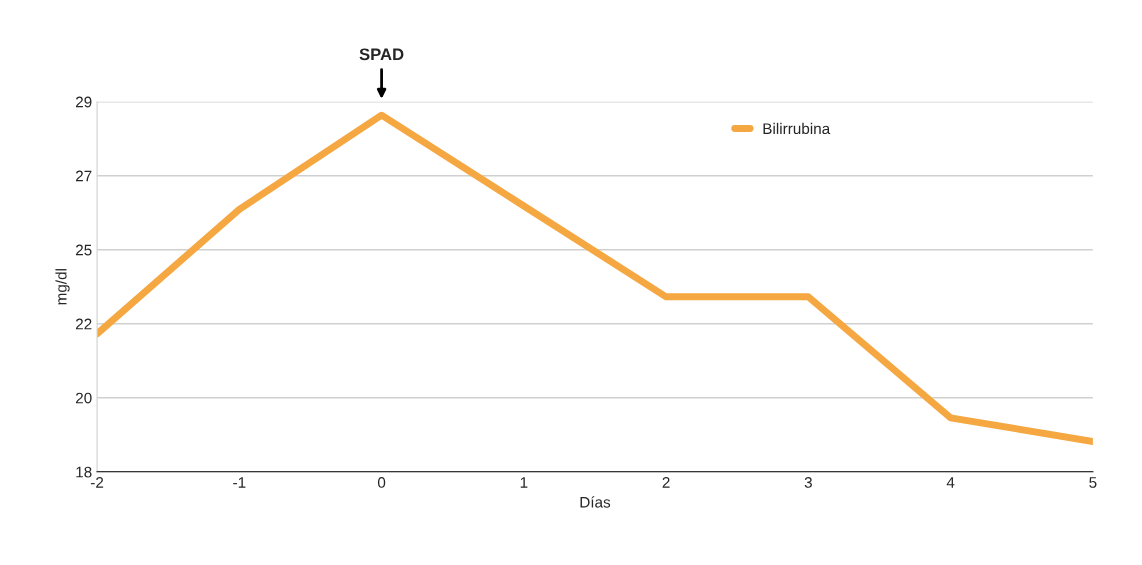 The image size is (1142, 565). What do you see at coordinates (83, 176) in the screenshot?
I see `y-tick-label: 27` at bounding box center [83, 176].